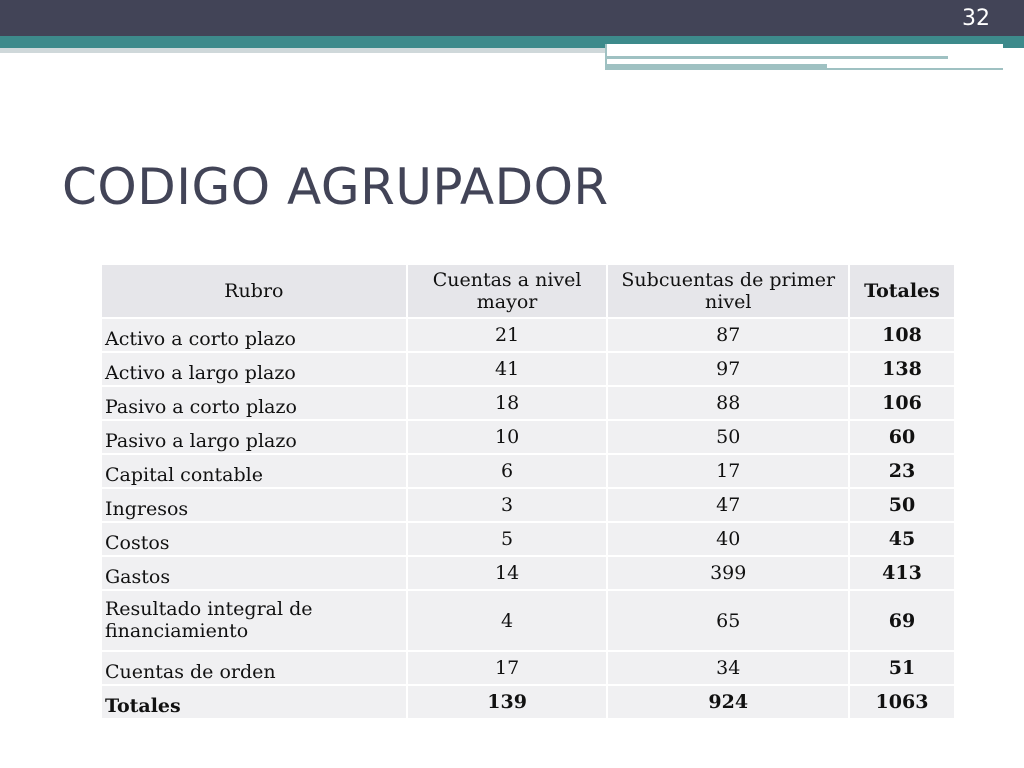 This screenshot has height=768, width=1024. I want to click on cell-total: 413, so click(902, 573).